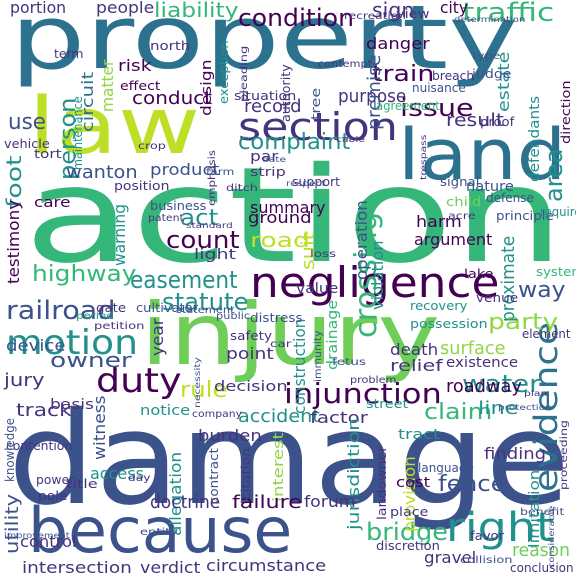  Describe the element at coordinates (296, 18) in the screenshot. I see `word-condition: condition` at that location.